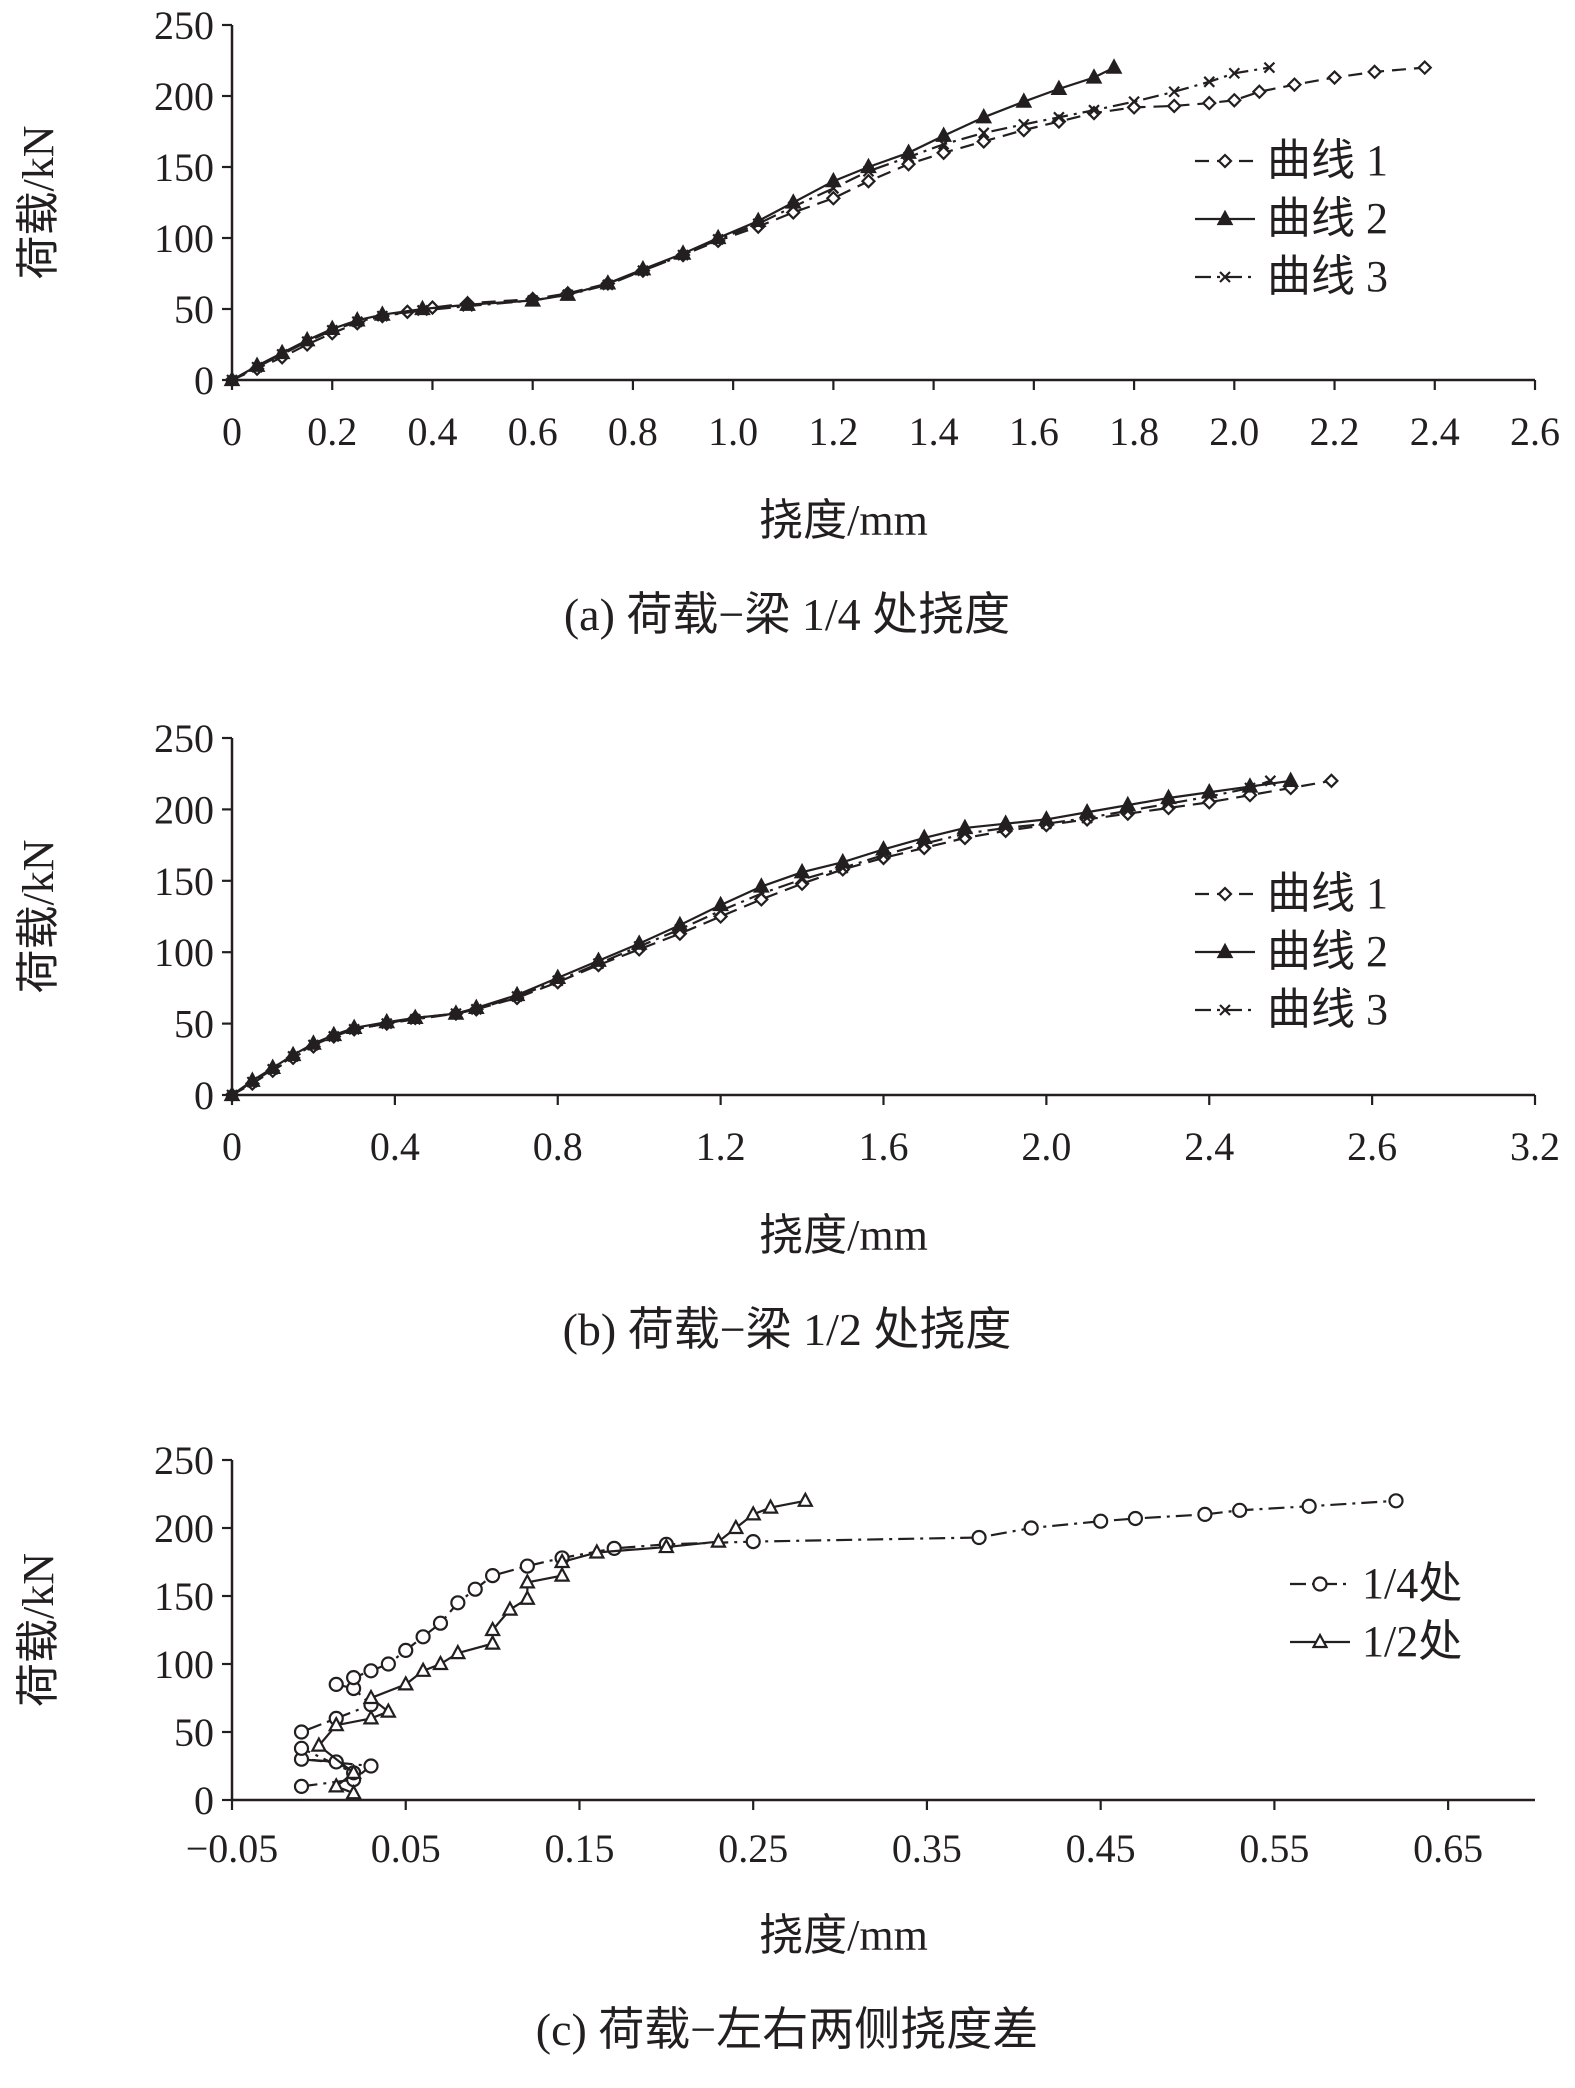  Describe the element at coordinates (184, 167) in the screenshot. I see `y-tick-label: 150` at that location.